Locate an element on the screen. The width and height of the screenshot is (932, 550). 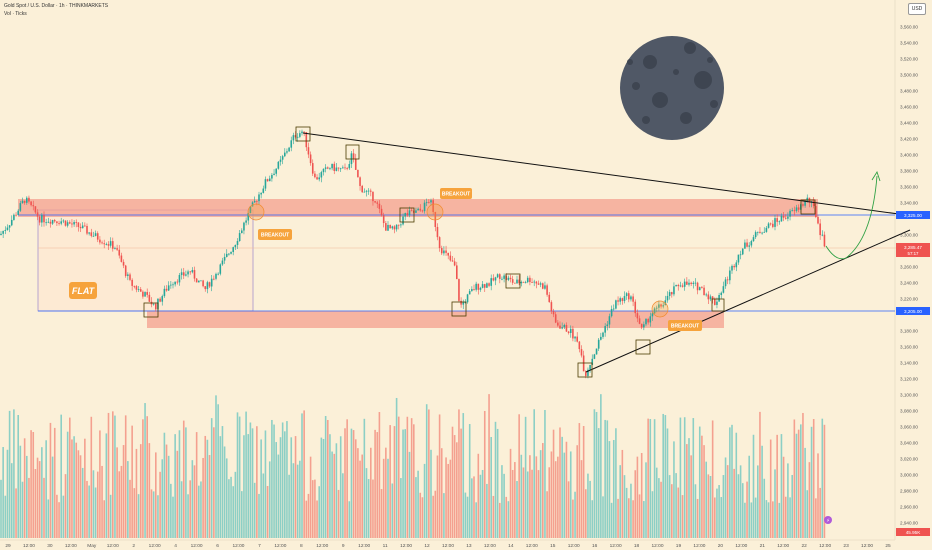
flat-label-box is located at coordinates (83, 290).